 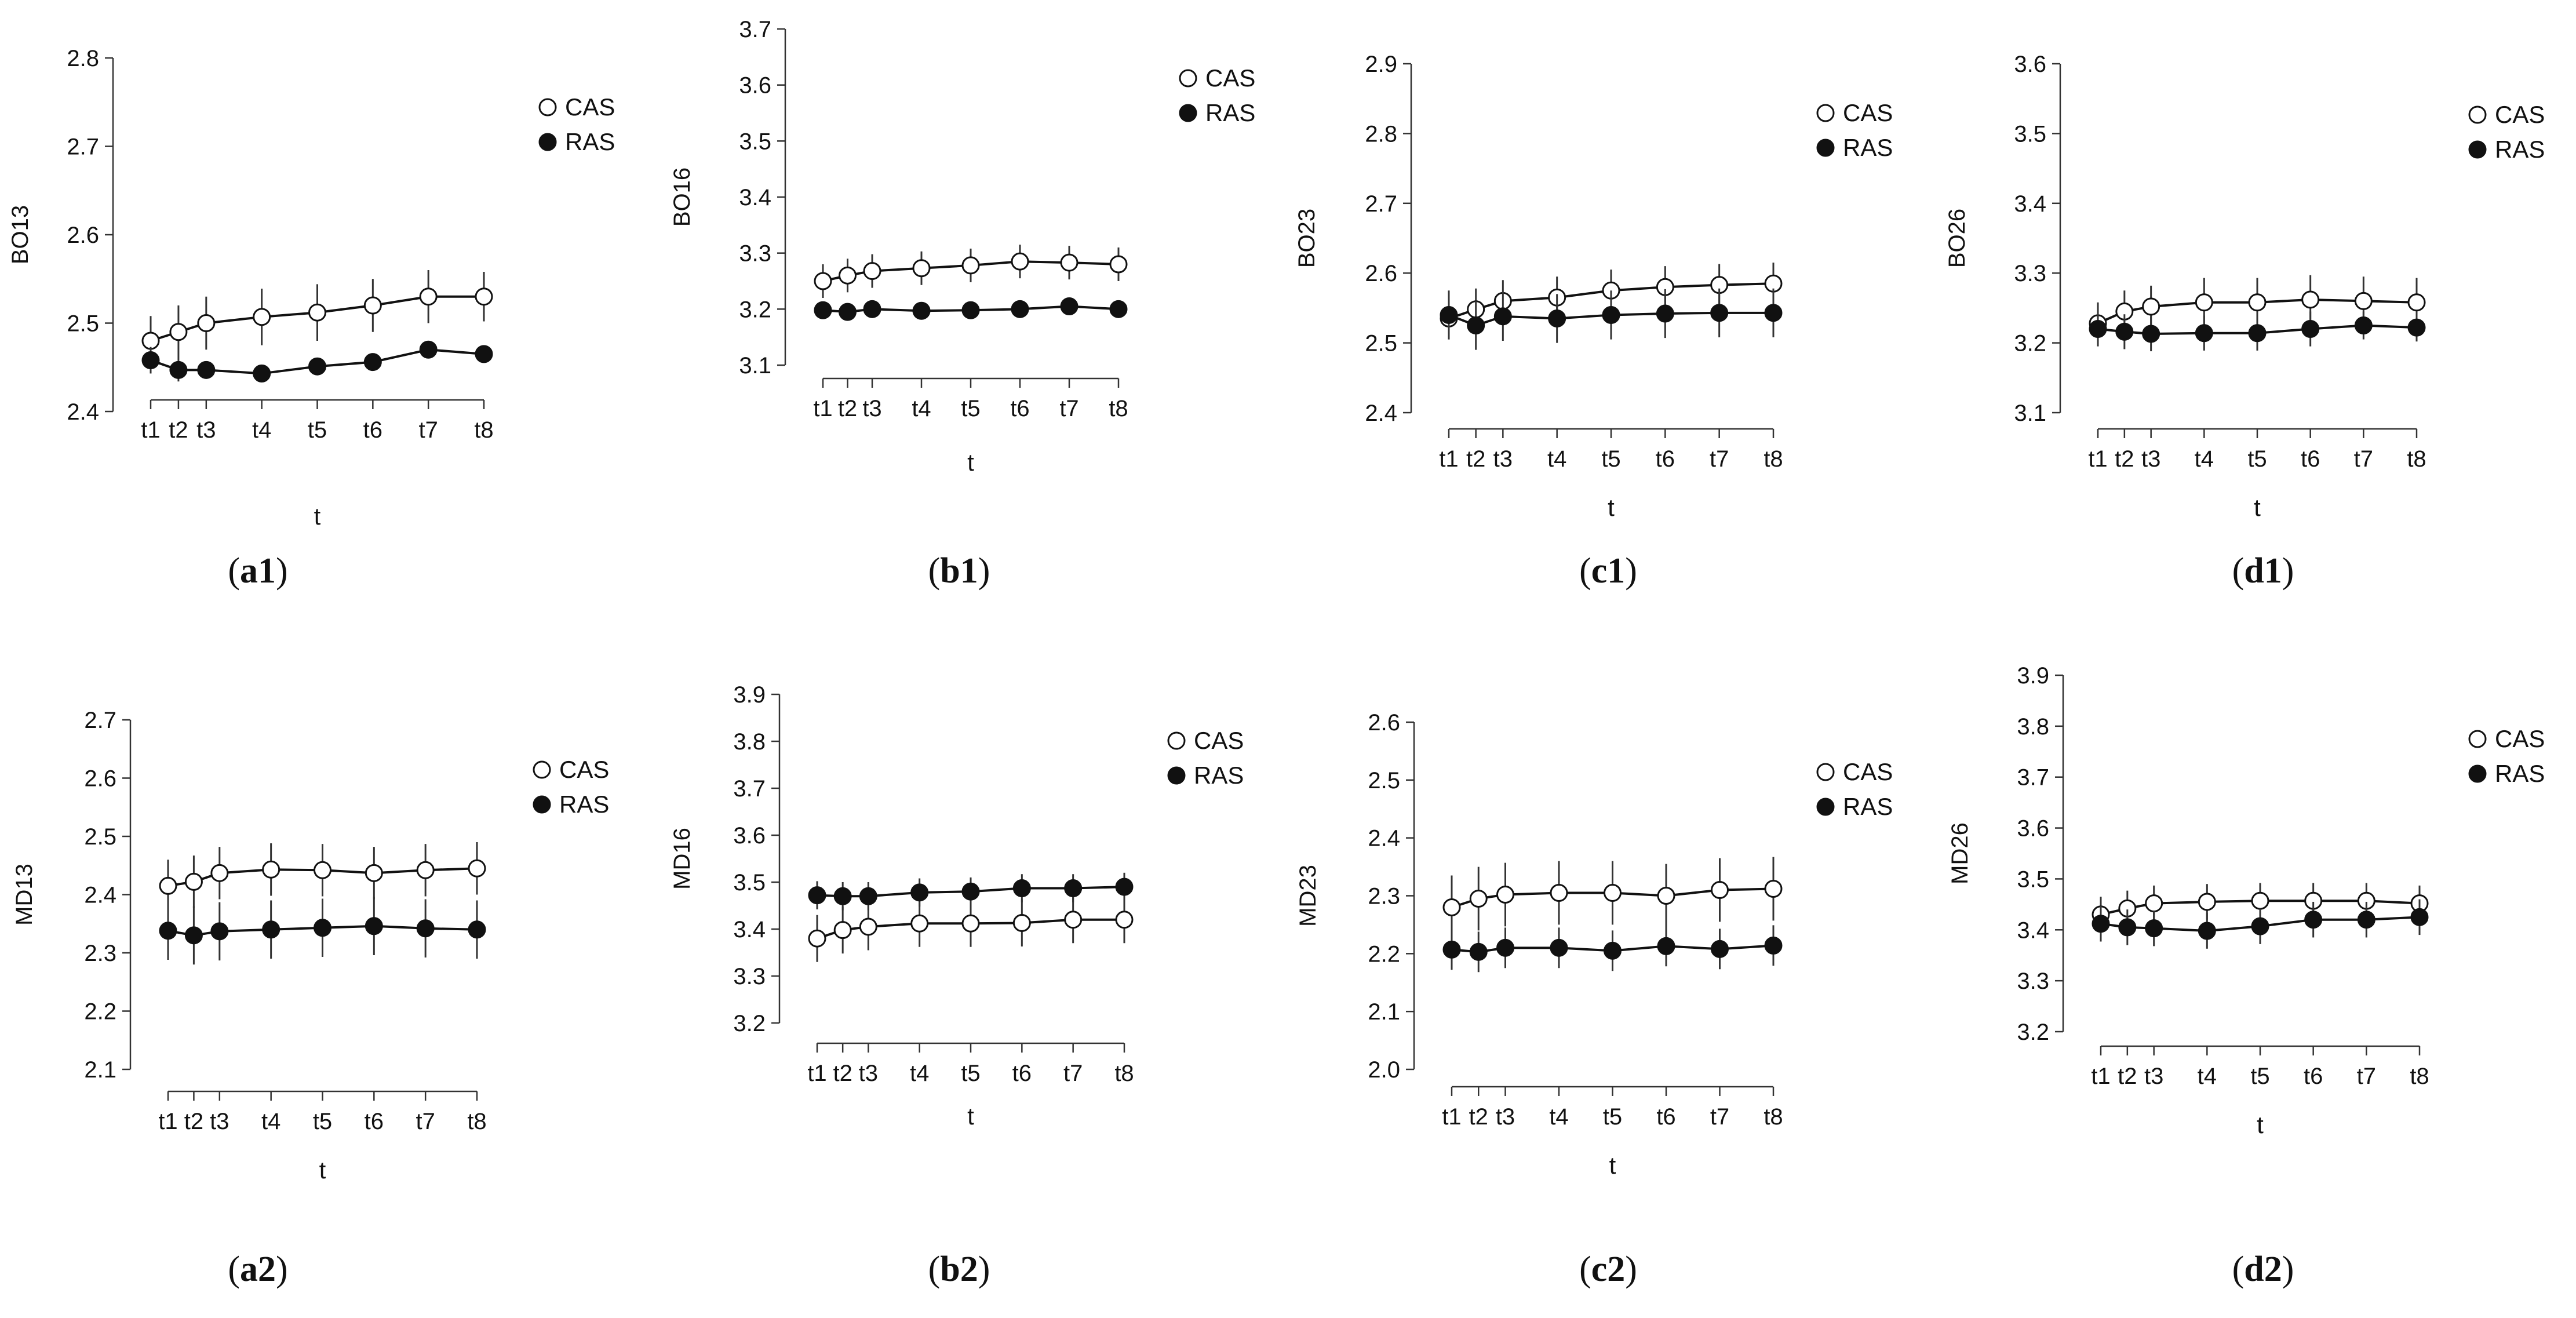 What do you see at coordinates (100, 1012) in the screenshot?
I see `y-tick-label: 2.2` at bounding box center [100, 1012].